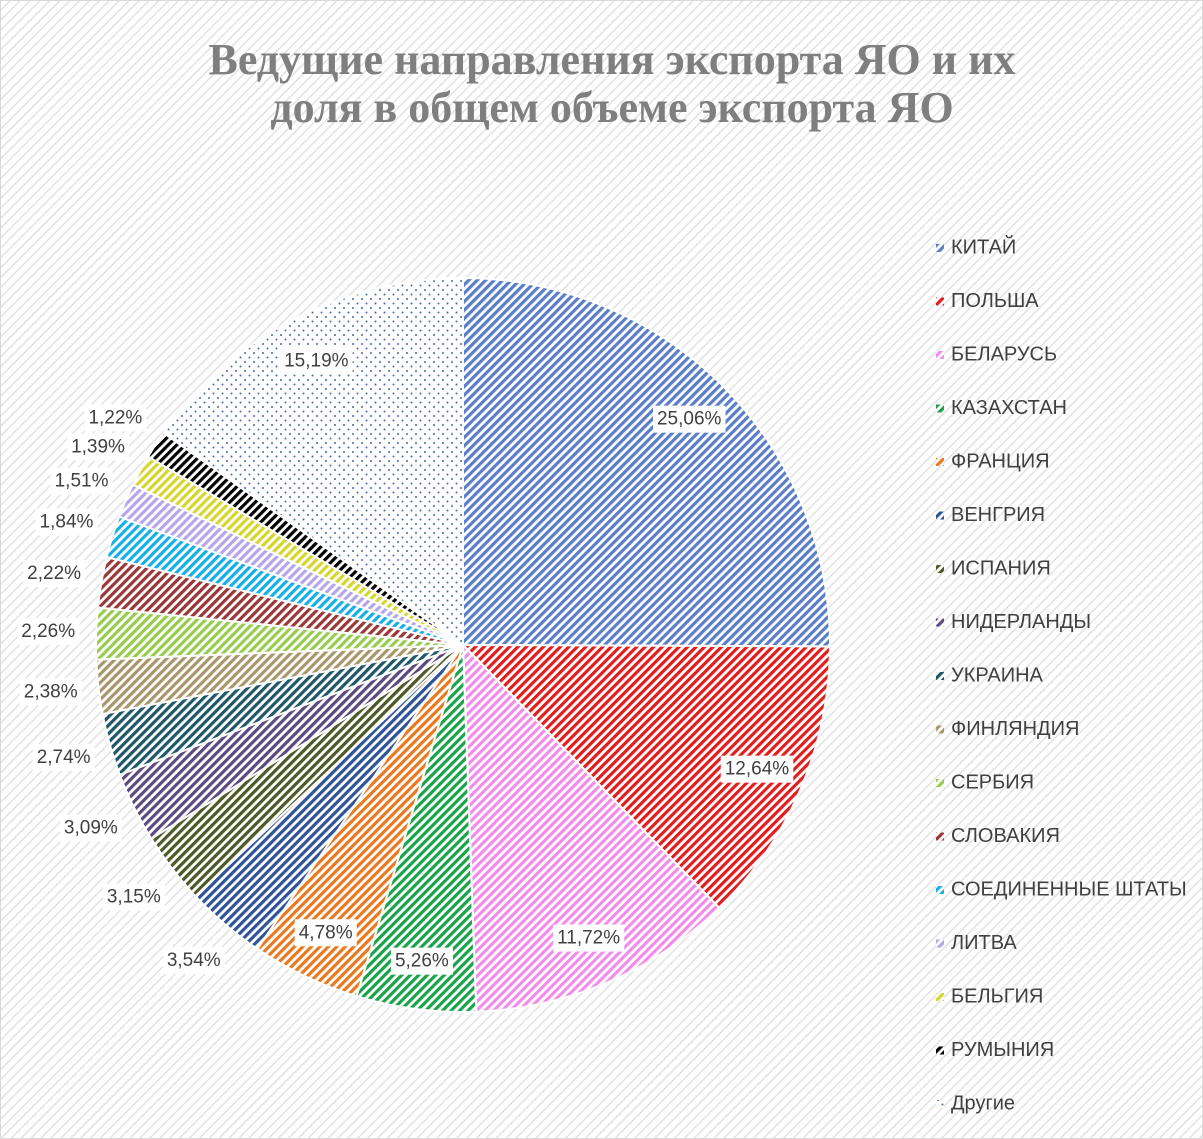 The width and height of the screenshot is (1203, 1139). I want to click on data-label: 25,06%, so click(689, 419).